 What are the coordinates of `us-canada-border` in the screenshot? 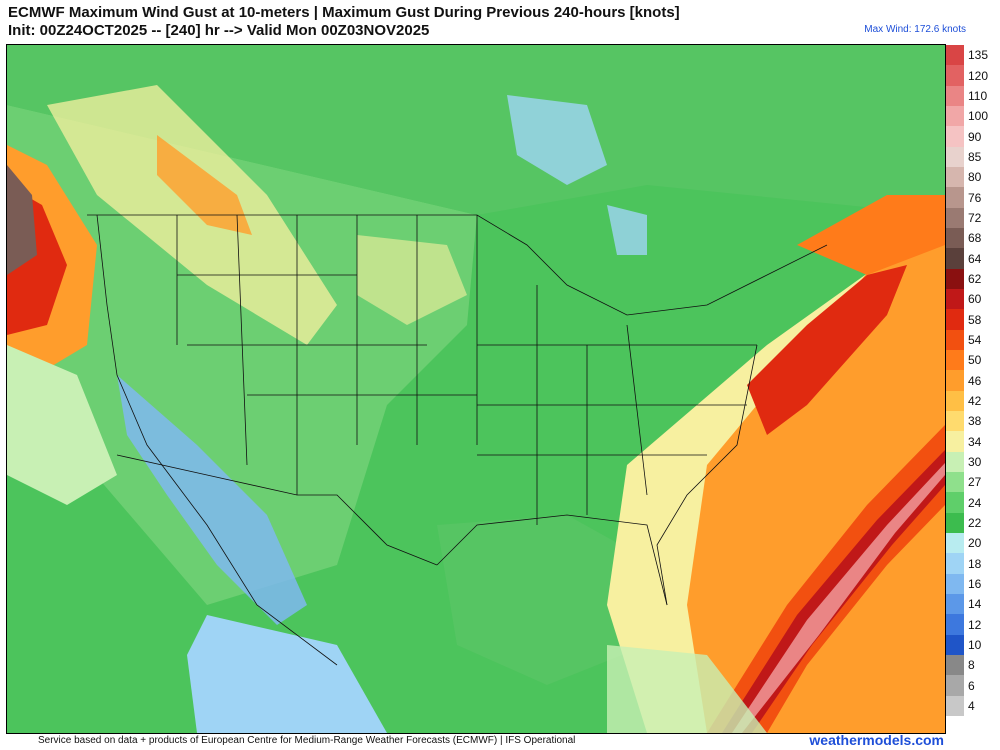 It's located at (457, 265).